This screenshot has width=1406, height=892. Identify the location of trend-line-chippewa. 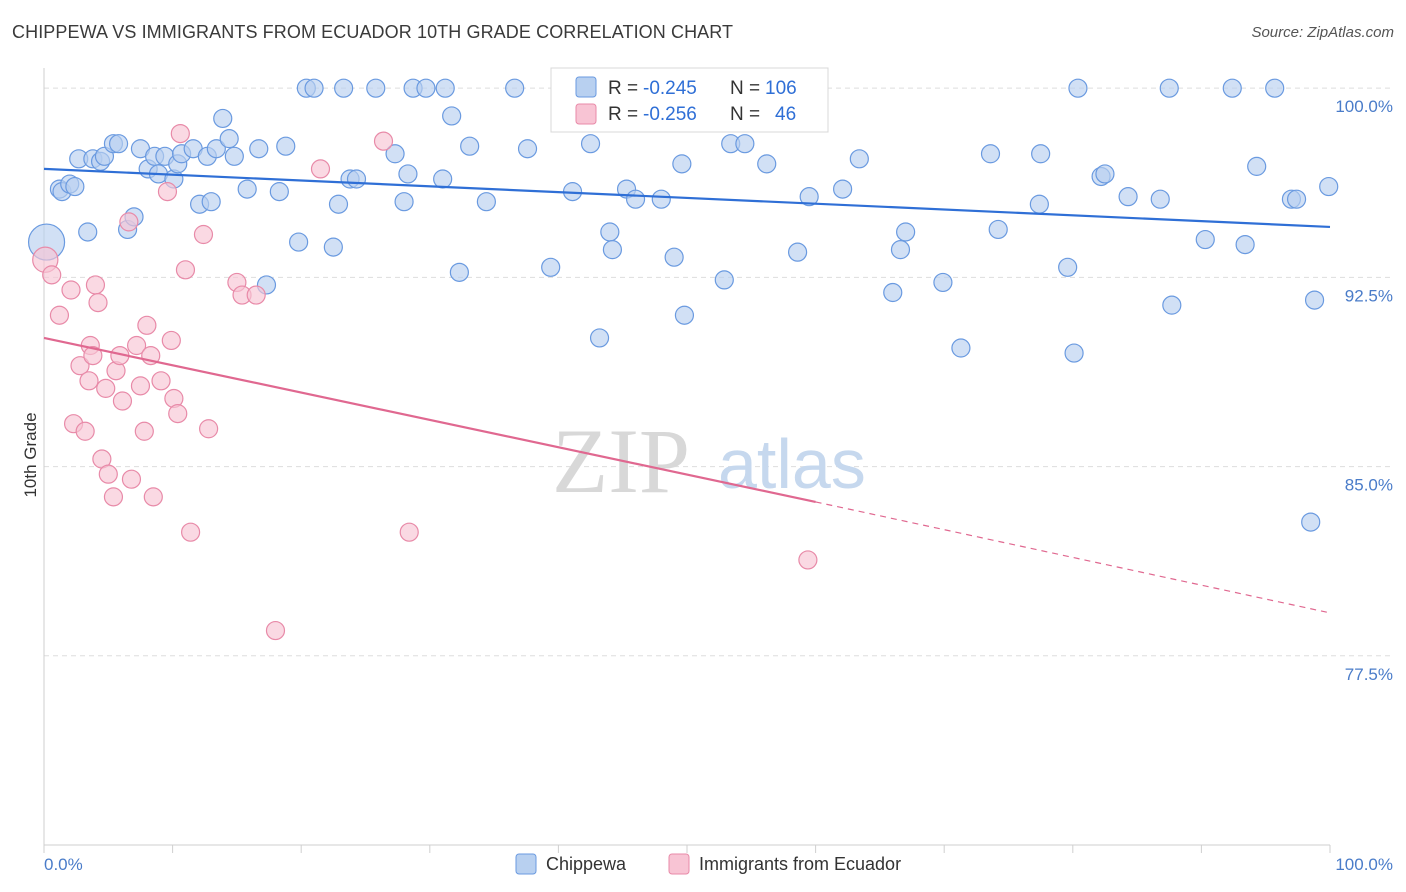
(687, 198).